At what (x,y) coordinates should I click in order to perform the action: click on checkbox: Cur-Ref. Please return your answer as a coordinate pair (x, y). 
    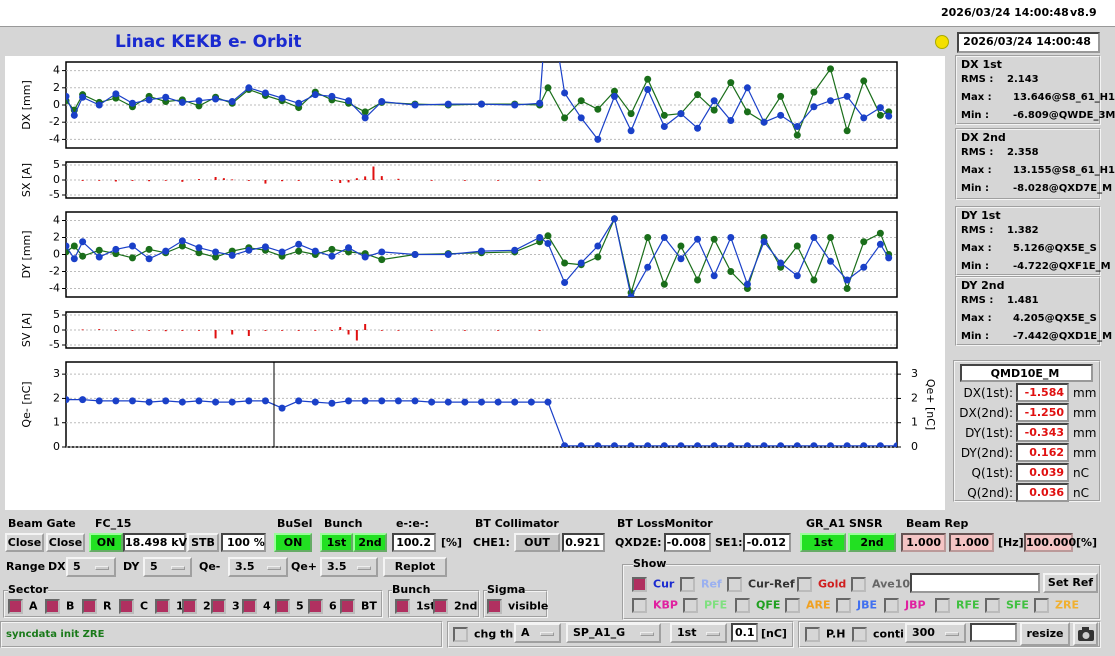
    Looking at the image, I should click on (761, 584).